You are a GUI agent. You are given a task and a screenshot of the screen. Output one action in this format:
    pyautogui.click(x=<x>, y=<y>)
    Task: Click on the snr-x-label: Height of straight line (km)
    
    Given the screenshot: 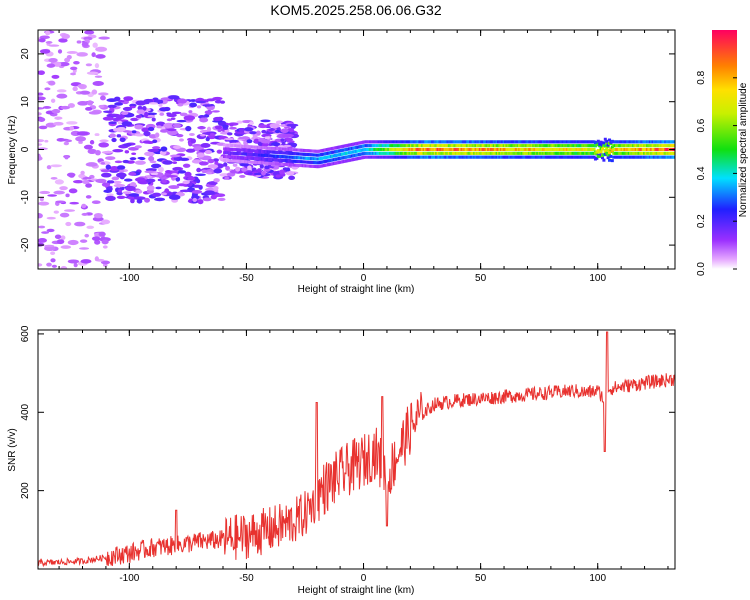 What is the action you would take?
    pyautogui.click(x=356, y=590)
    